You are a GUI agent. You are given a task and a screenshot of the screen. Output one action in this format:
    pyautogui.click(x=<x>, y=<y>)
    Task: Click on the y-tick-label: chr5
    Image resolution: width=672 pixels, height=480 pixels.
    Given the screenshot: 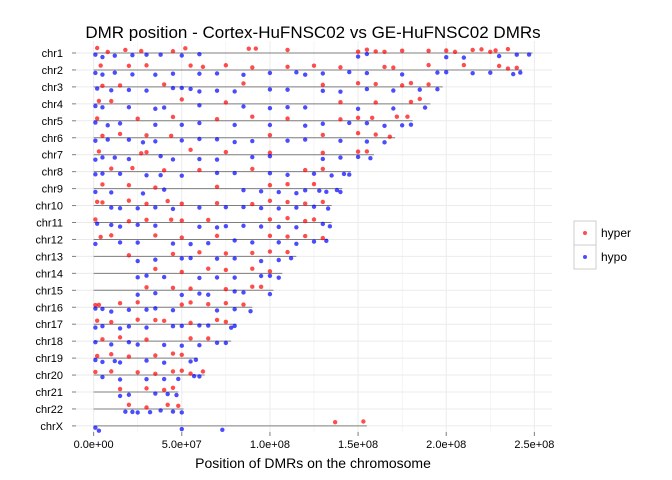 What is the action you would take?
    pyautogui.click(x=52, y=122)
    